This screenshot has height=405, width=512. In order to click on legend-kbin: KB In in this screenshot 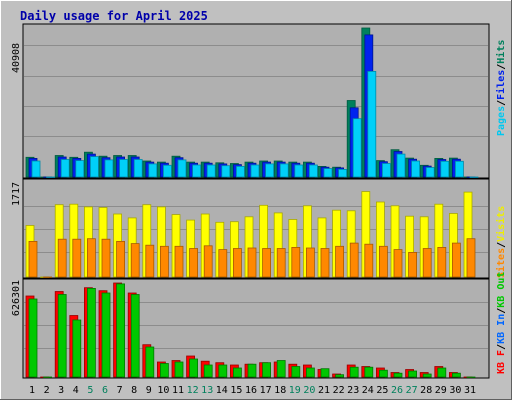, I will do `click(501, 329)`.